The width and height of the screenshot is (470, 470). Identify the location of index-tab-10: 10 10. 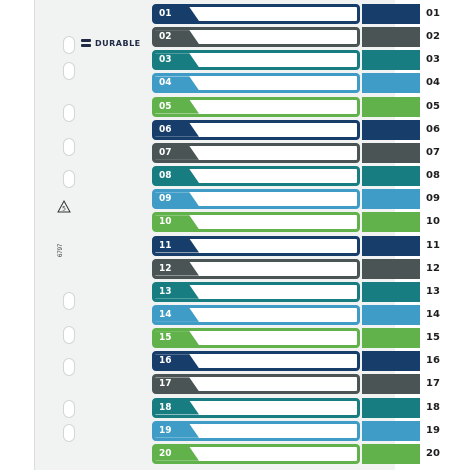
(311, 222).